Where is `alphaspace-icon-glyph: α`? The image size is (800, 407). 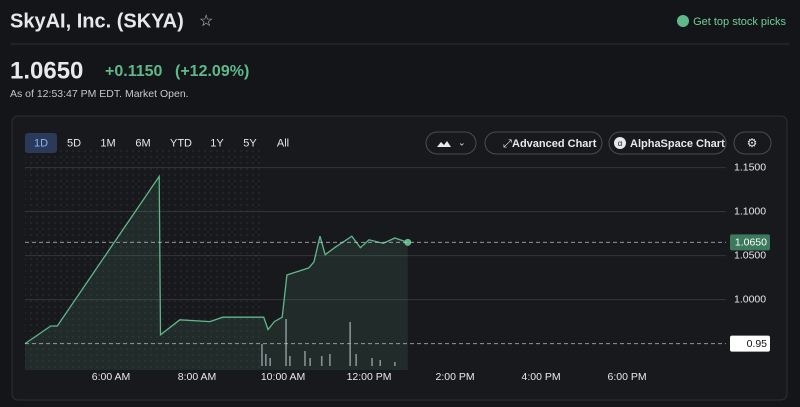
alphaspace-icon-glyph: α is located at coordinates (620, 143).